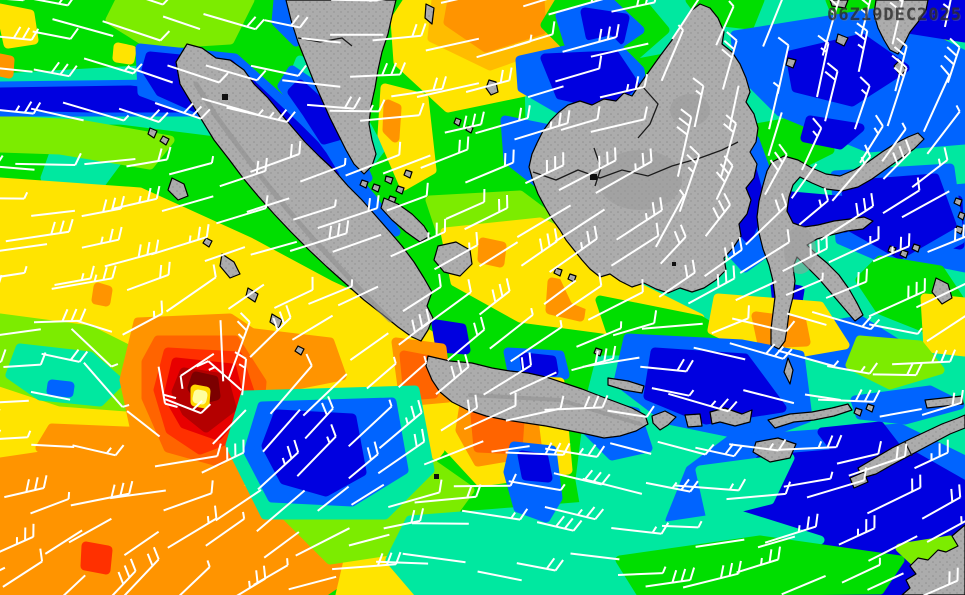  What do you see at coordinates (429, 14) in the screenshot?
I see `tioman-island` at bounding box center [429, 14].